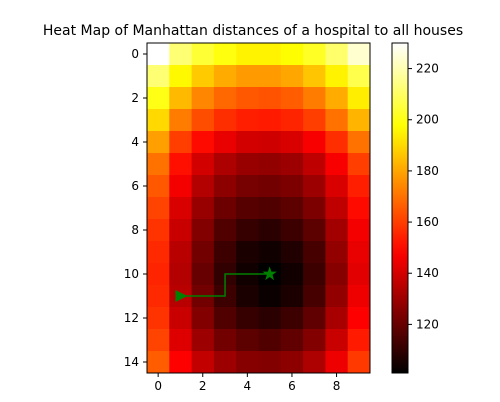  What do you see at coordinates (427, 69) in the screenshot?
I see `colorbar-tick-label: 220` at bounding box center [427, 69].